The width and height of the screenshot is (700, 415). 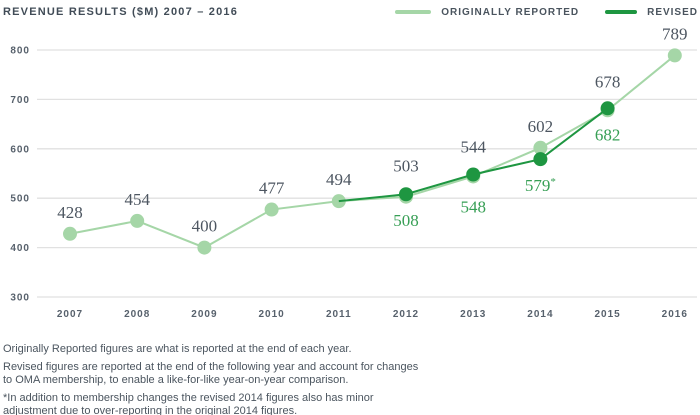 What do you see at coordinates (621, 12) in the screenshot?
I see `revised-line-swatch-icon` at bounding box center [621, 12].